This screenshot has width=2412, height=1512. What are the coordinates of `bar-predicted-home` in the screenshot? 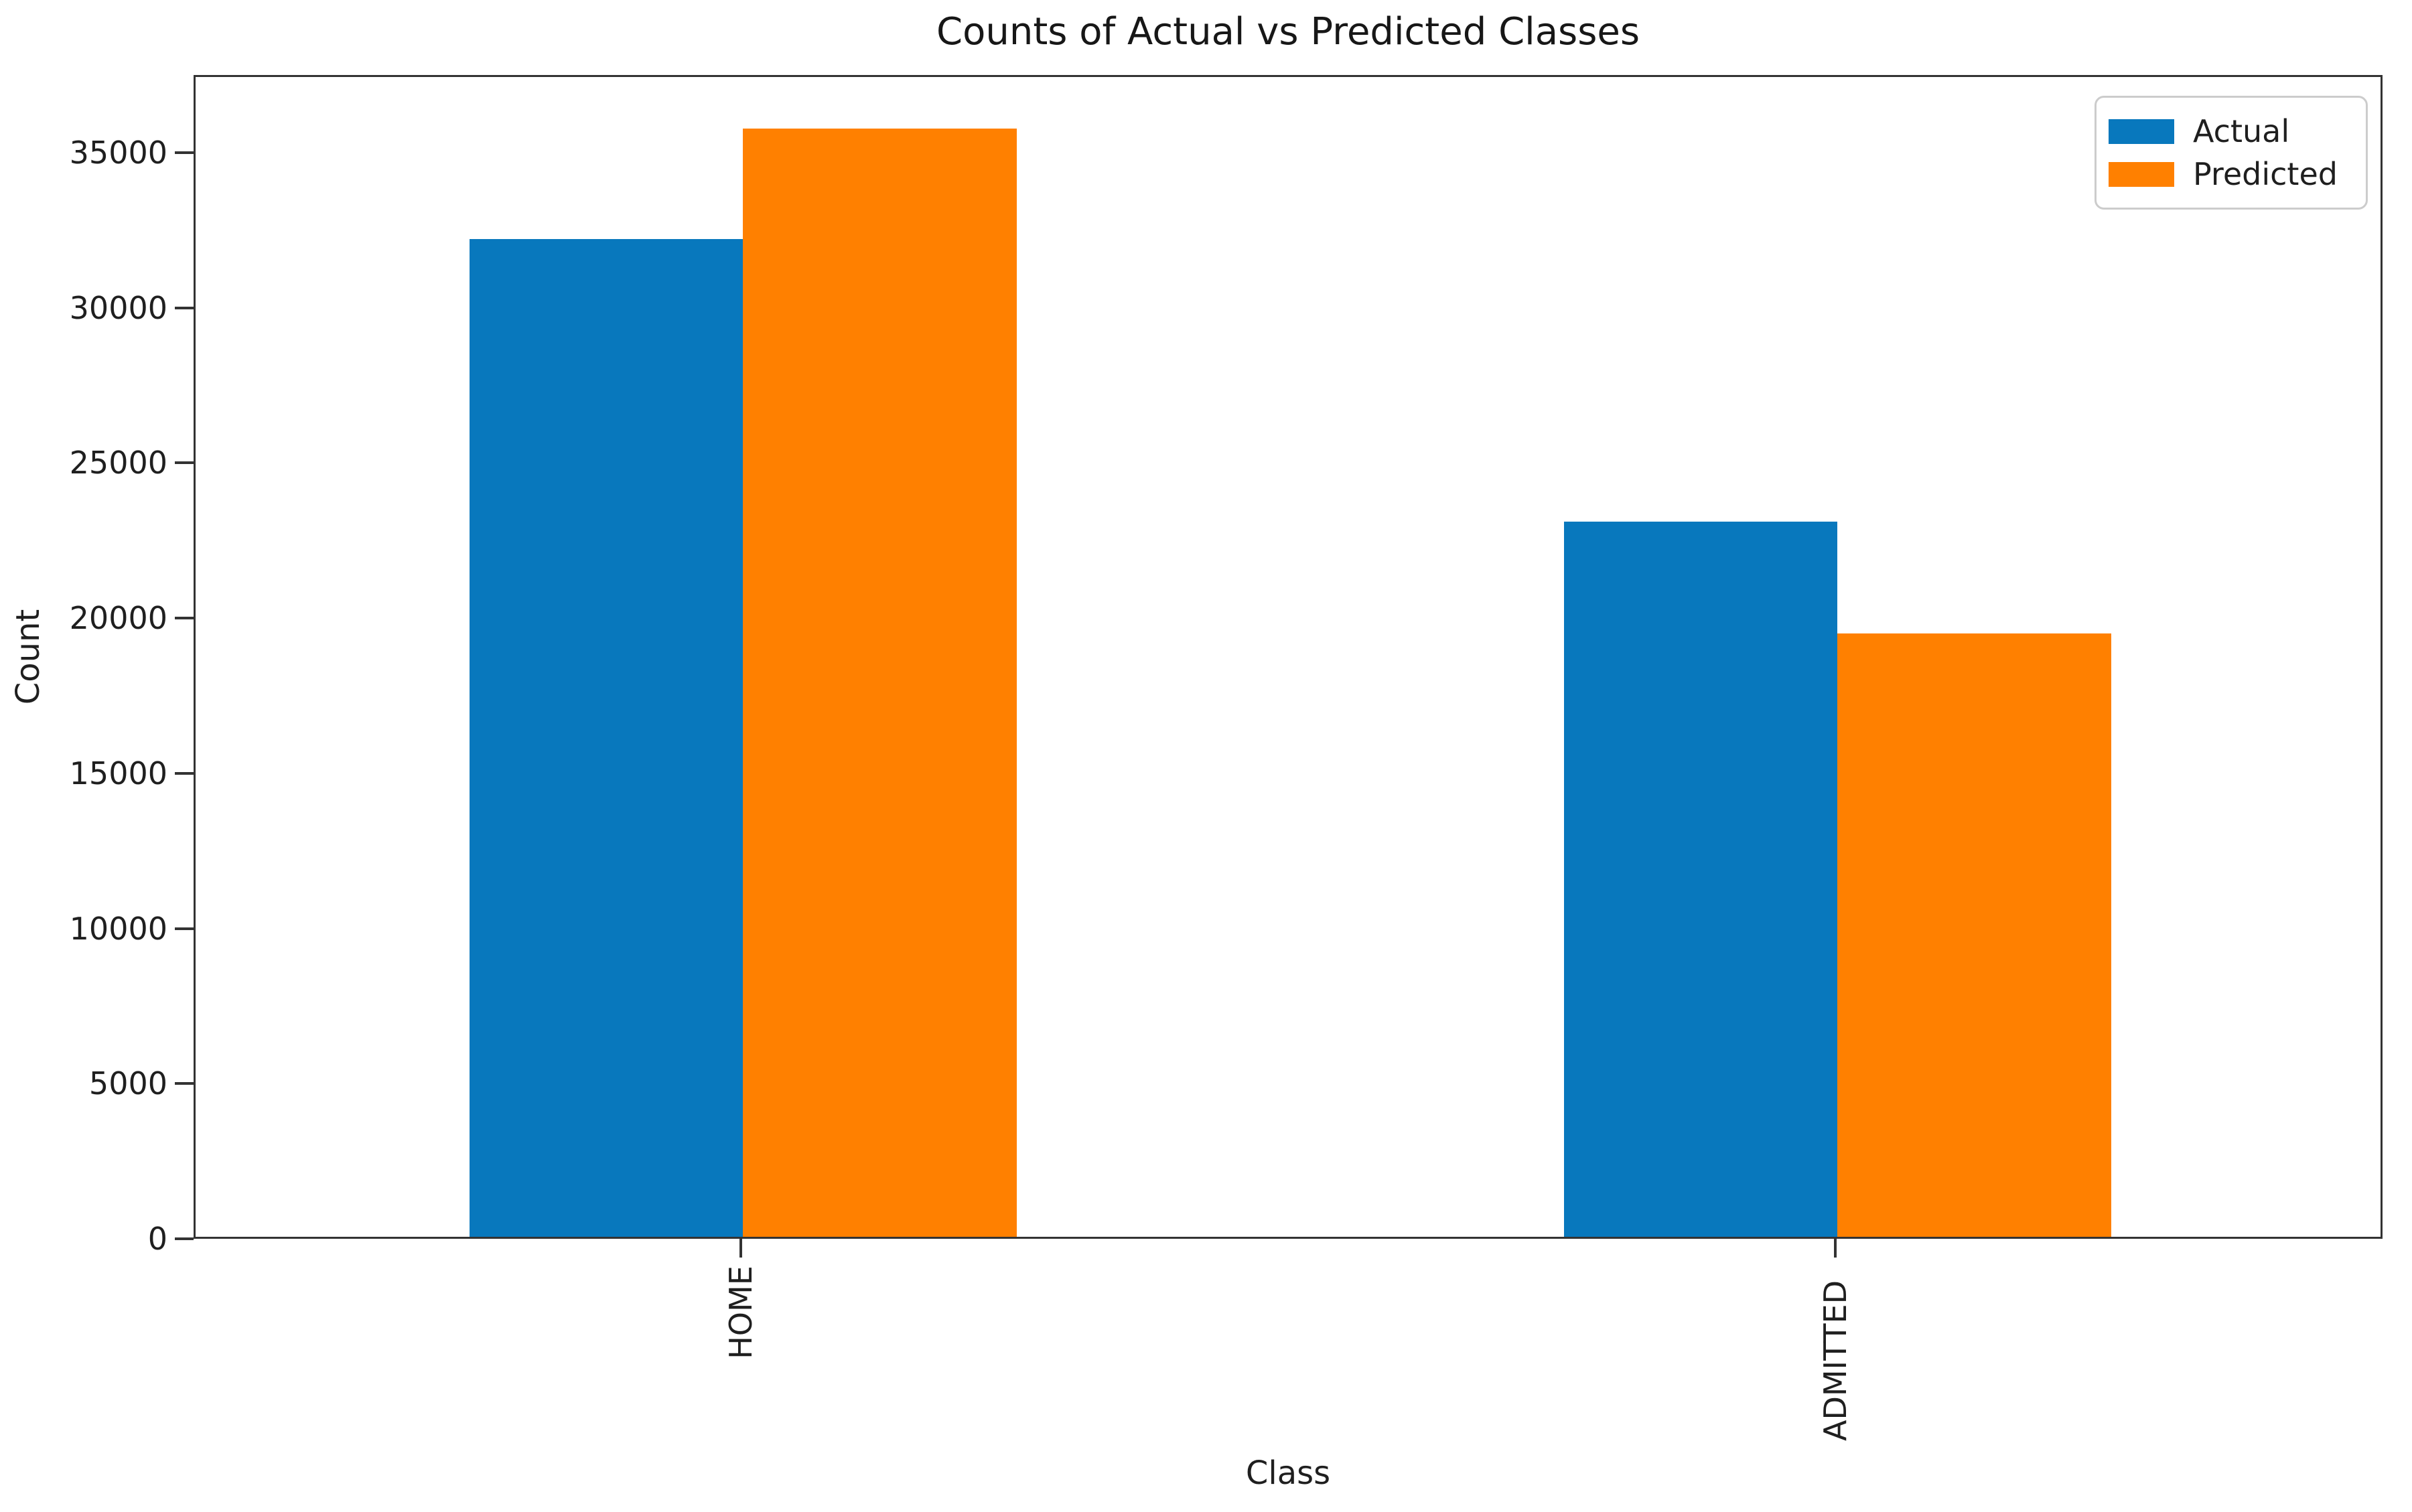 It's located at (880, 683).